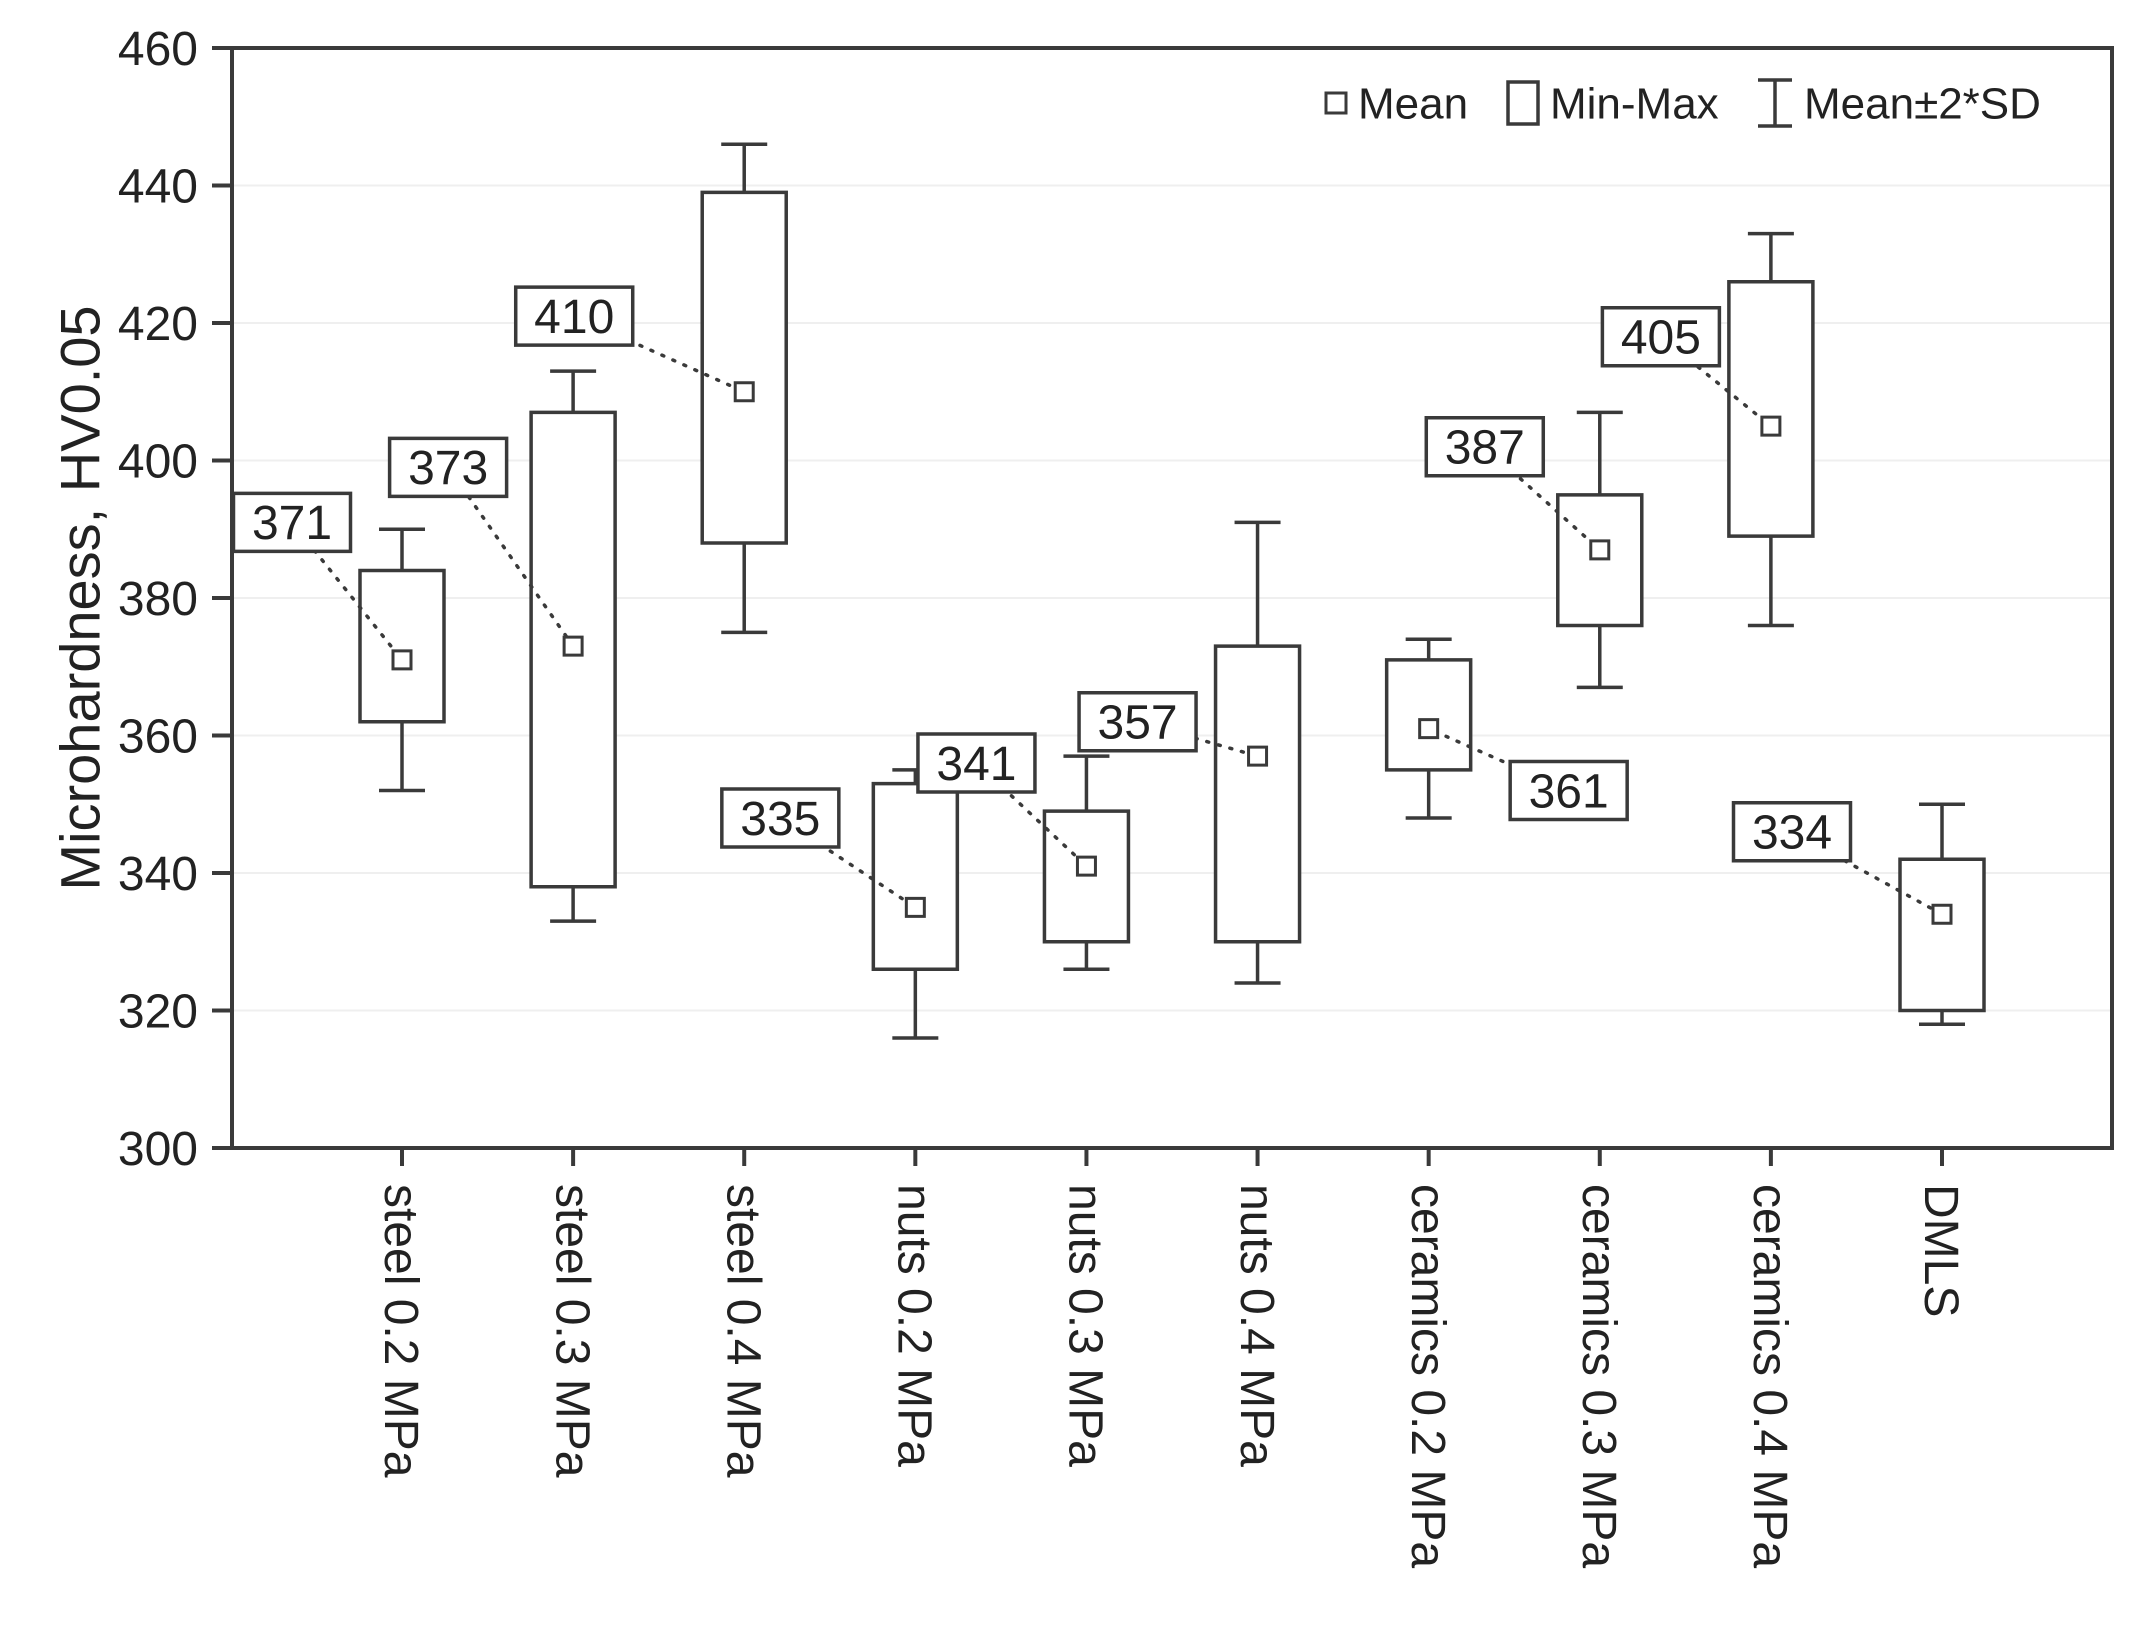  I want to click on mean-marker-dmls, so click(1942, 914).